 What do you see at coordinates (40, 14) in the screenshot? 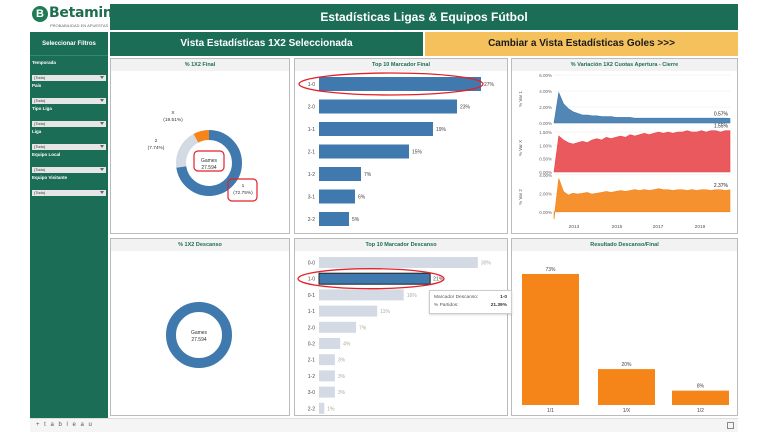
I see `brand-logo-icon: B` at bounding box center [40, 14].